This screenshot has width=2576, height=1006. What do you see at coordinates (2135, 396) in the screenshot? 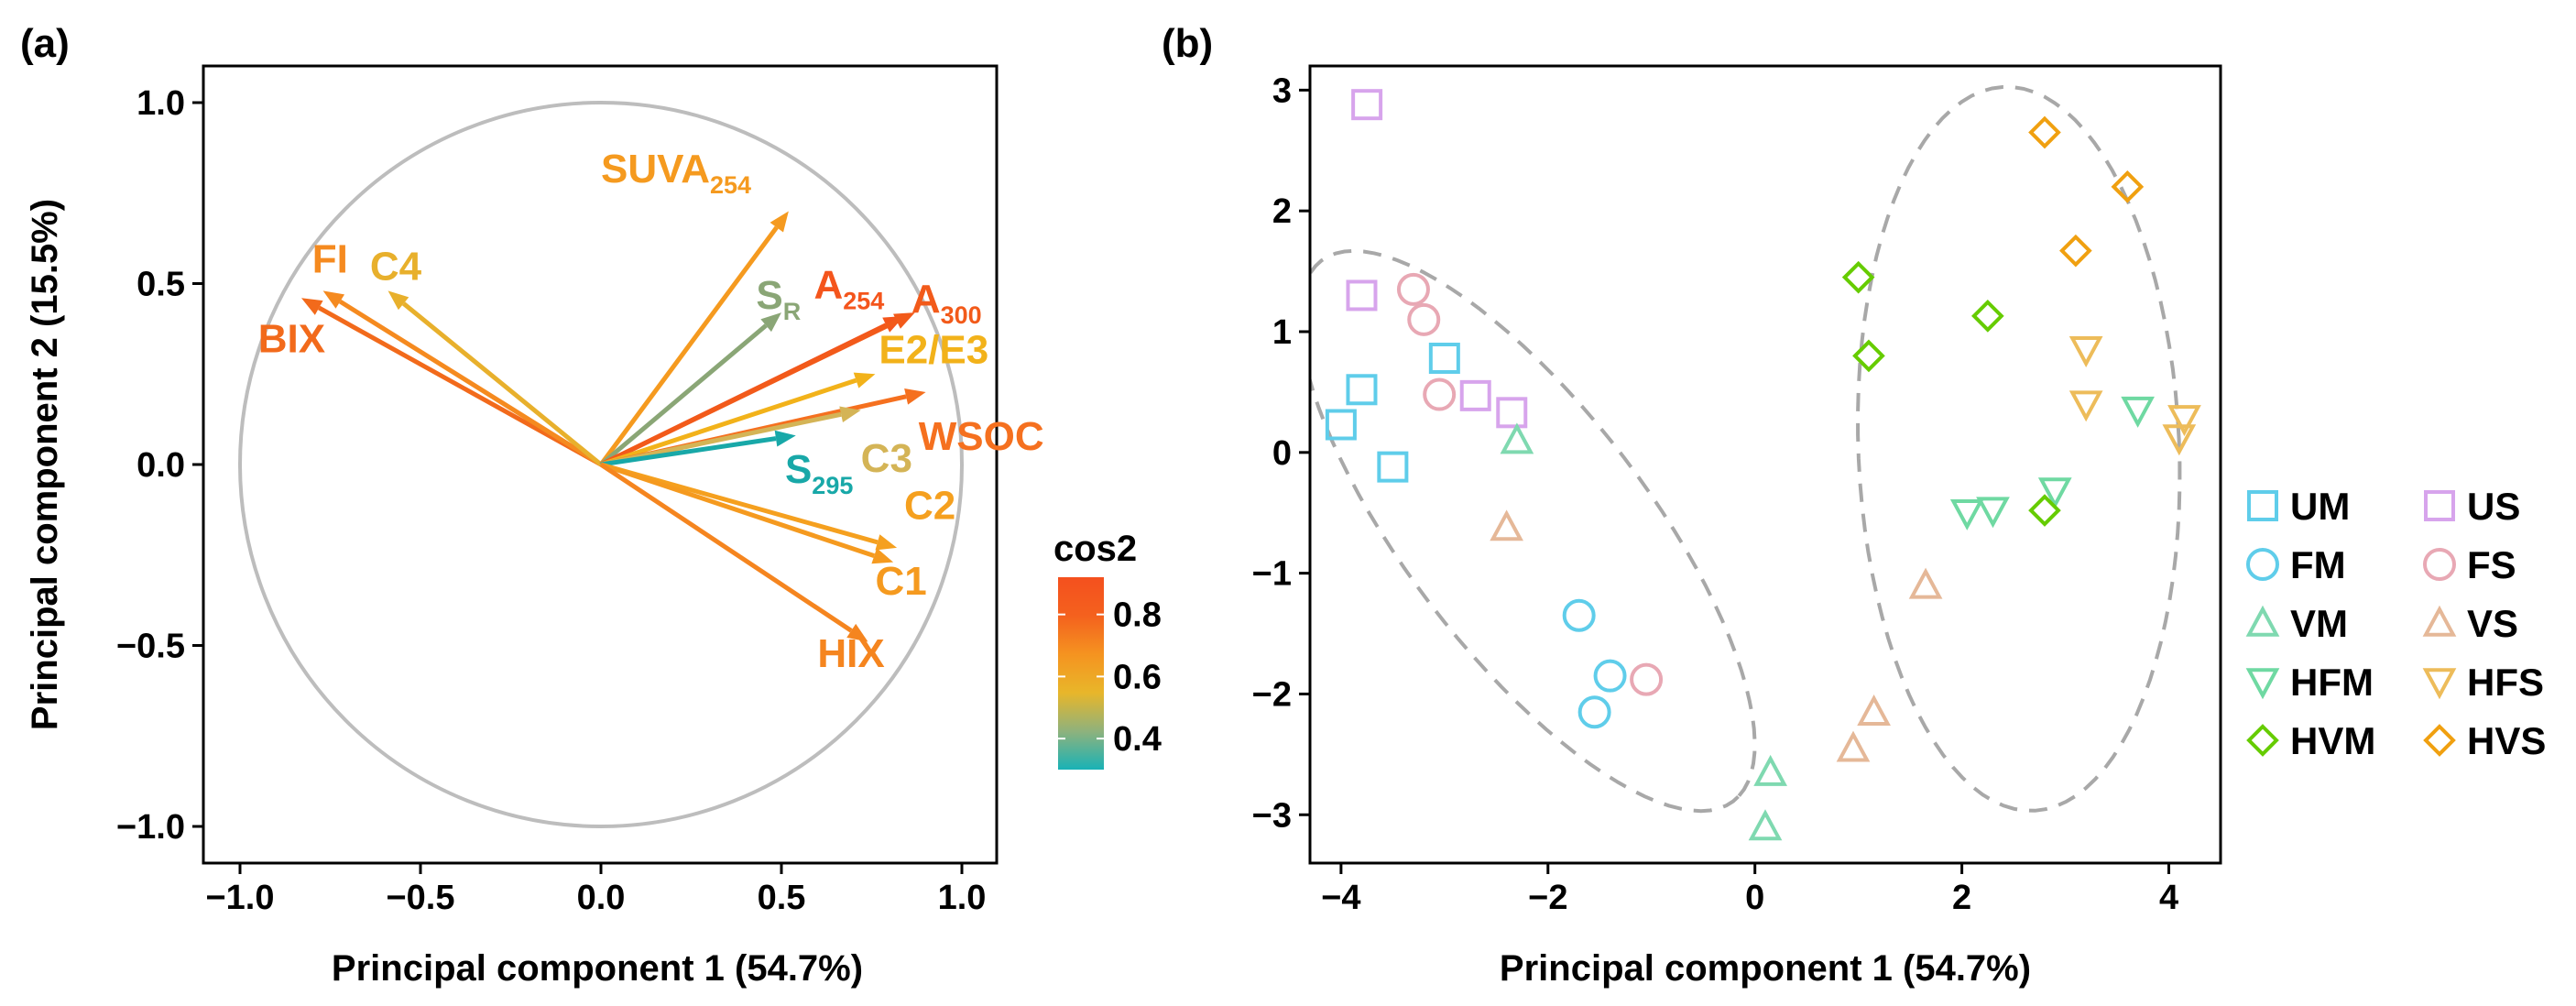
I see `series-hfs` at bounding box center [2135, 396].